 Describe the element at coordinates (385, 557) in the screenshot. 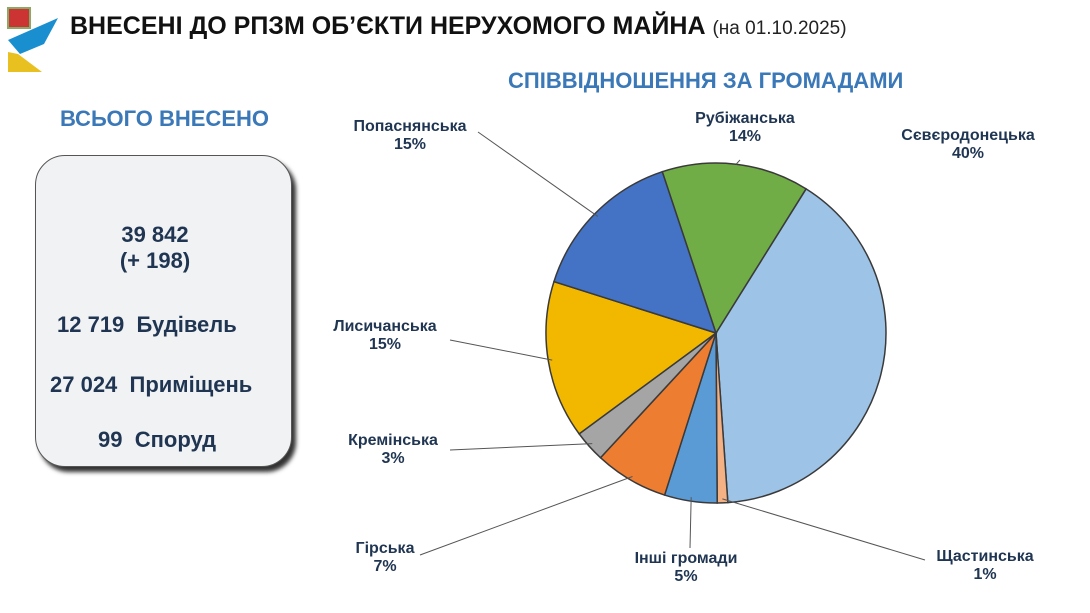

I see `data-label-hirska: Гірська 7%` at that location.